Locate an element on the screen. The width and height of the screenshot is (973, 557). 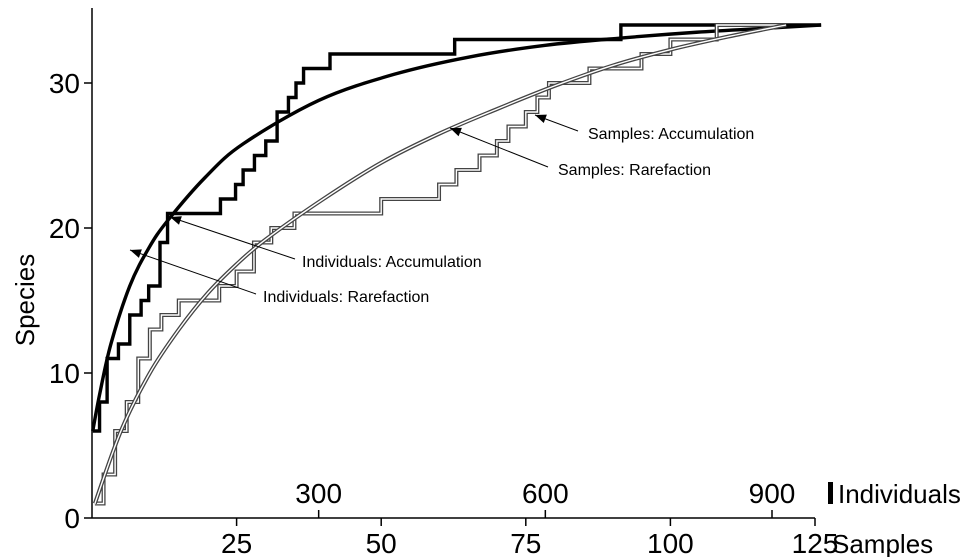
annotation-label: Individuals: Accumulation is located at coordinates (392, 262).